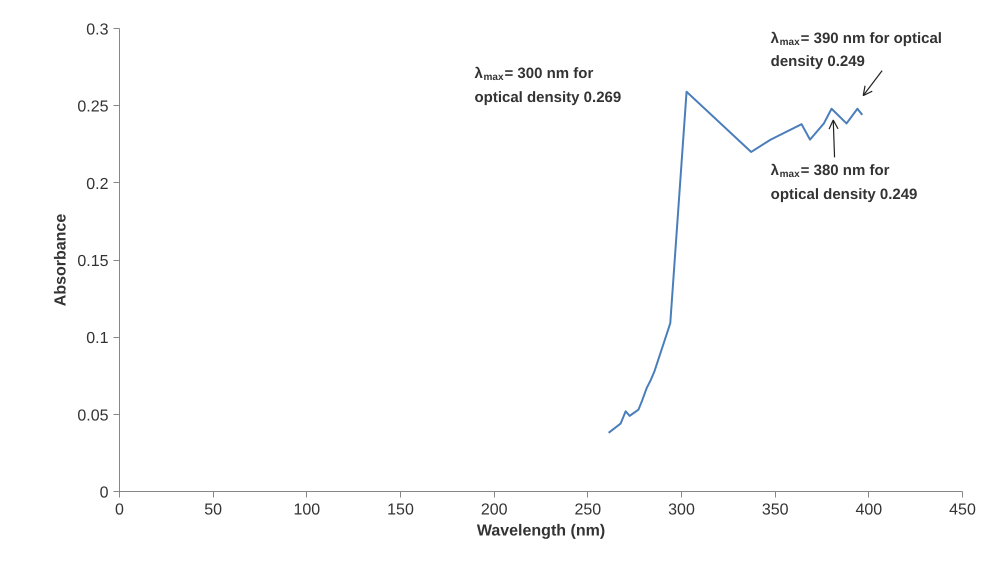  Describe the element at coordinates (775, 510) in the screenshot. I see `x-tick-label: 350` at that location.